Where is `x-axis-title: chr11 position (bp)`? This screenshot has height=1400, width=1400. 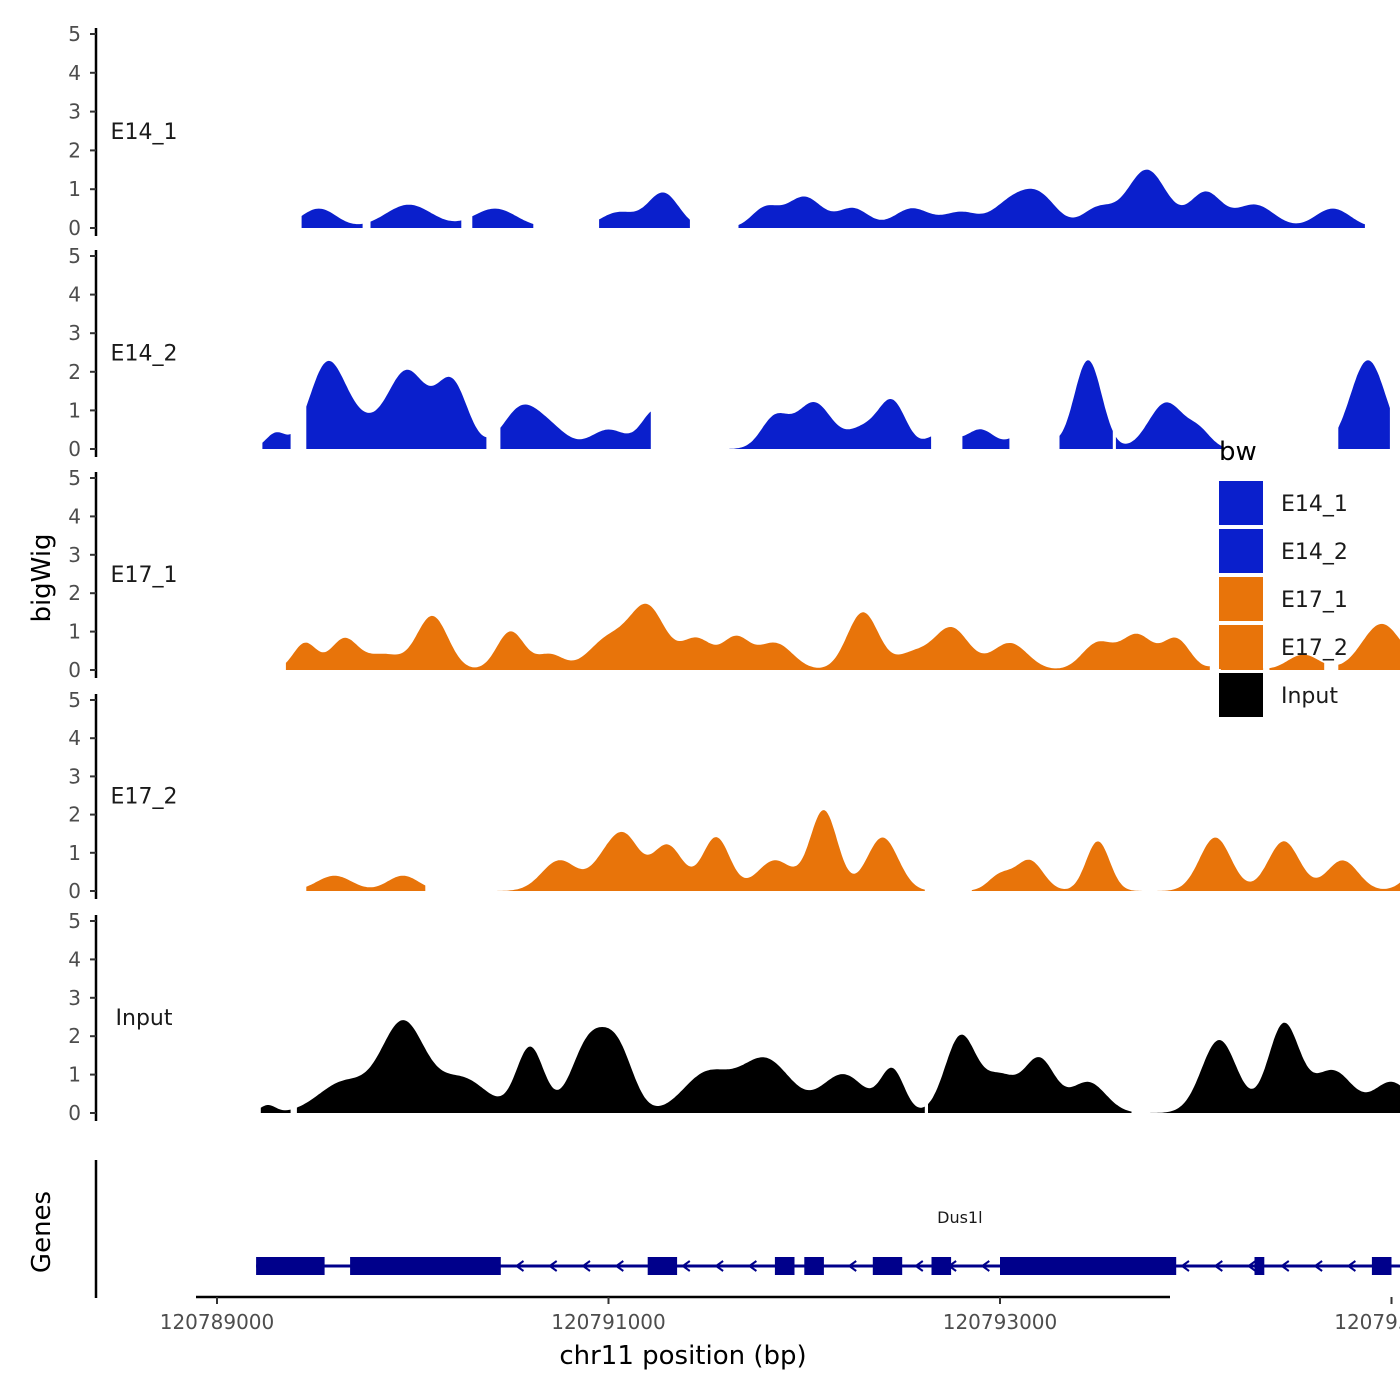 x-axis-title: chr11 position (bp) is located at coordinates (682, 1356).